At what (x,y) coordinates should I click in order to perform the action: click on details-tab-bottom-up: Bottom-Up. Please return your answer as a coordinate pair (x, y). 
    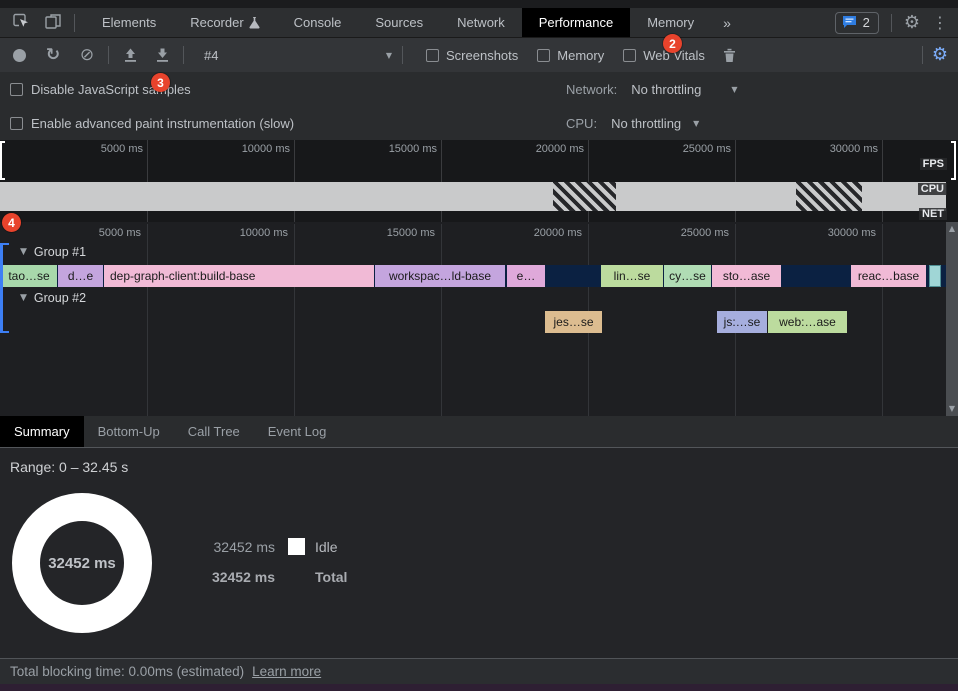
    Looking at the image, I should click on (128, 431).